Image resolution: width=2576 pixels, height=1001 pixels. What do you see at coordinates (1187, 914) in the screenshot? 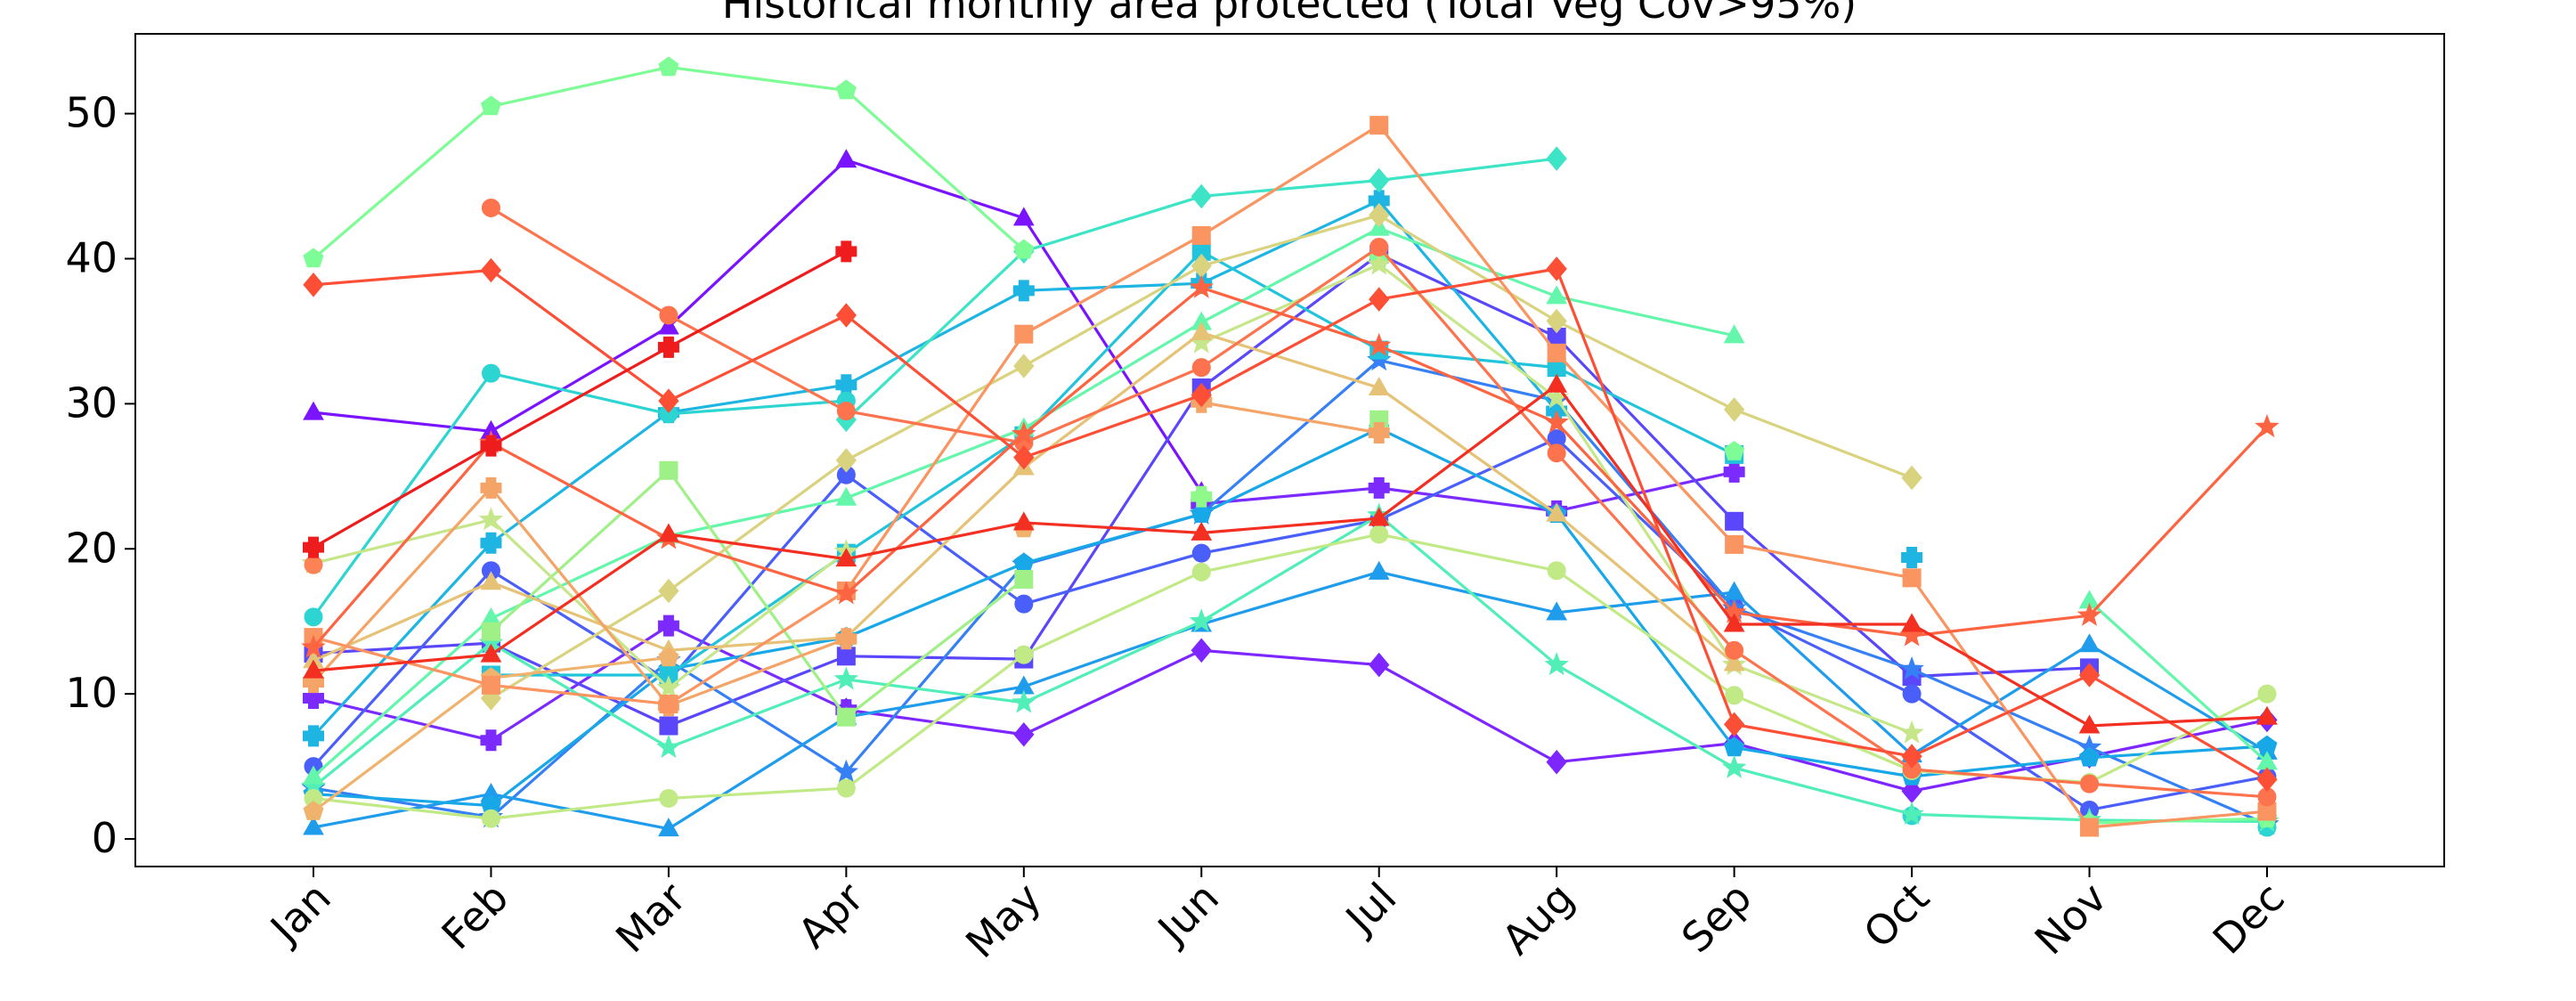
I see `x-tick-label: Jun` at bounding box center [1187, 914].